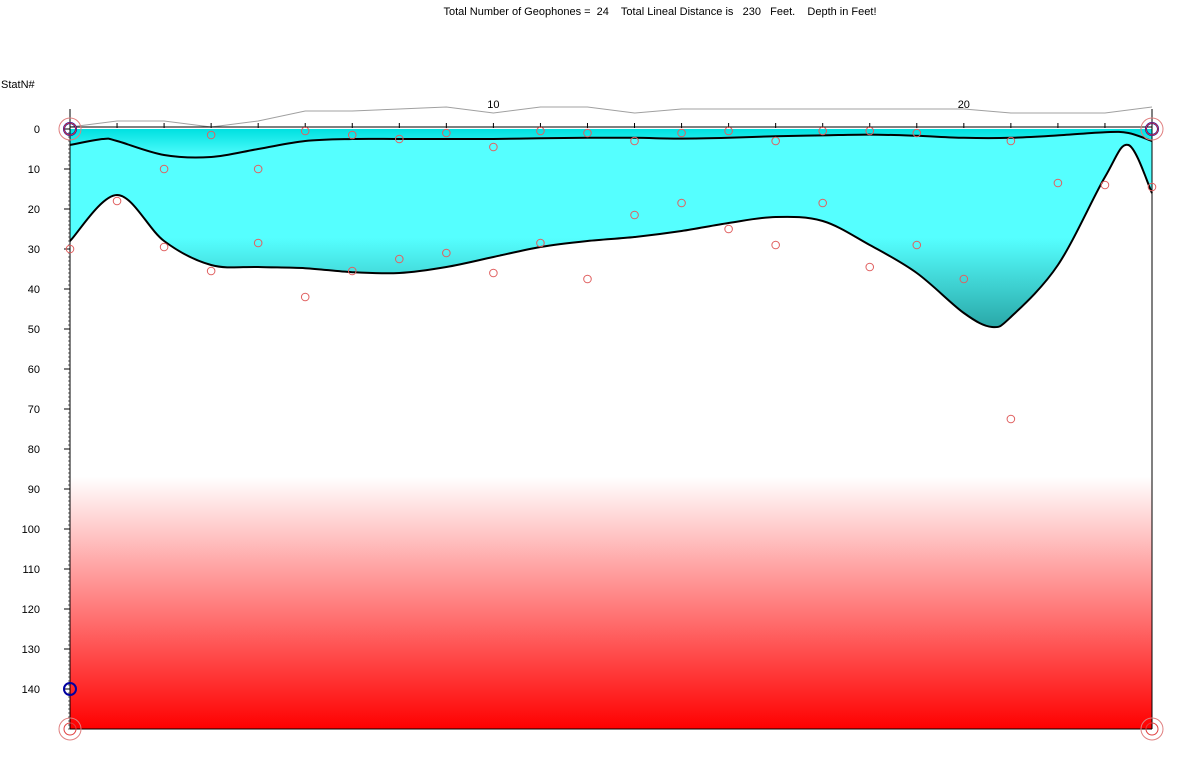 The image size is (1194, 762). Describe the element at coordinates (493, 105) in the screenshot. I see `station-tick-label: 10` at that location.